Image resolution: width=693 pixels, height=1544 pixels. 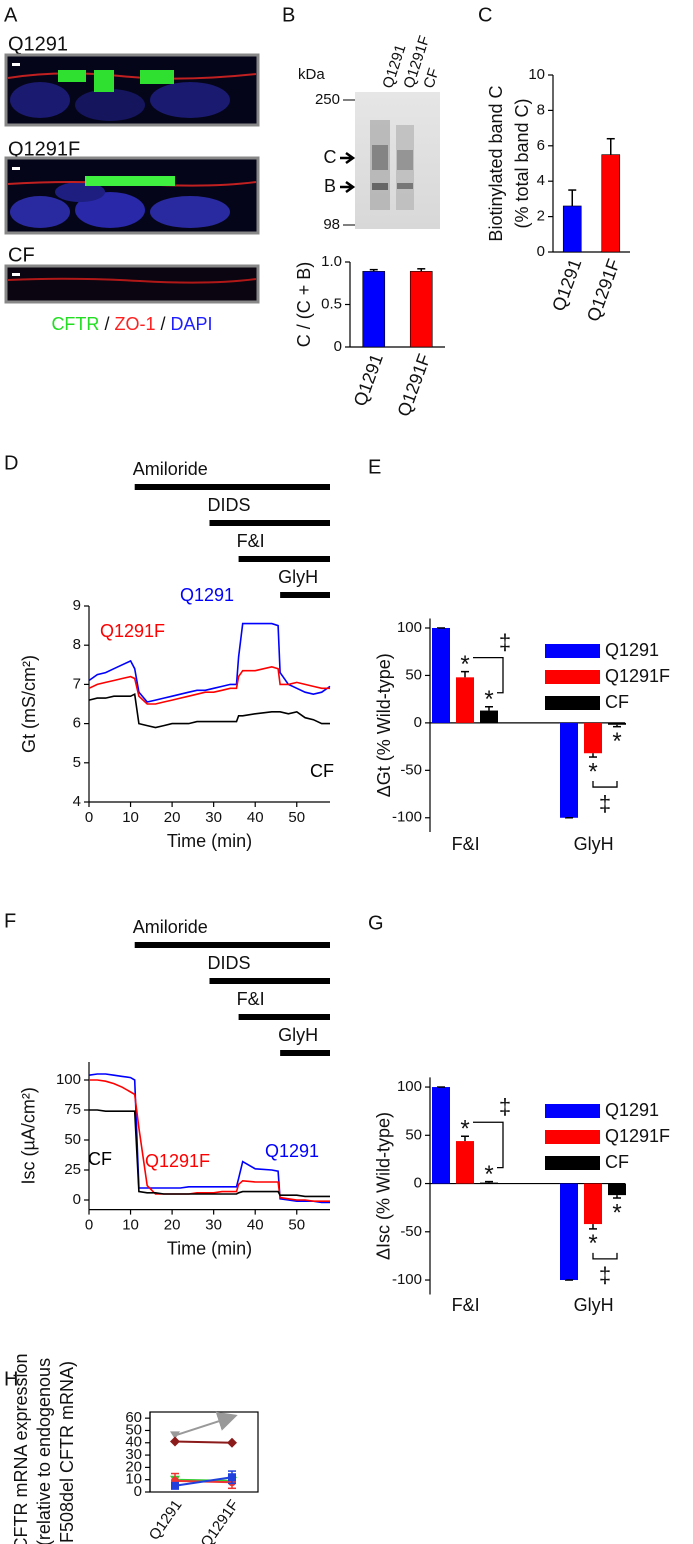 I want to click on micrograph-label: Q1291F, so click(x=44, y=149).